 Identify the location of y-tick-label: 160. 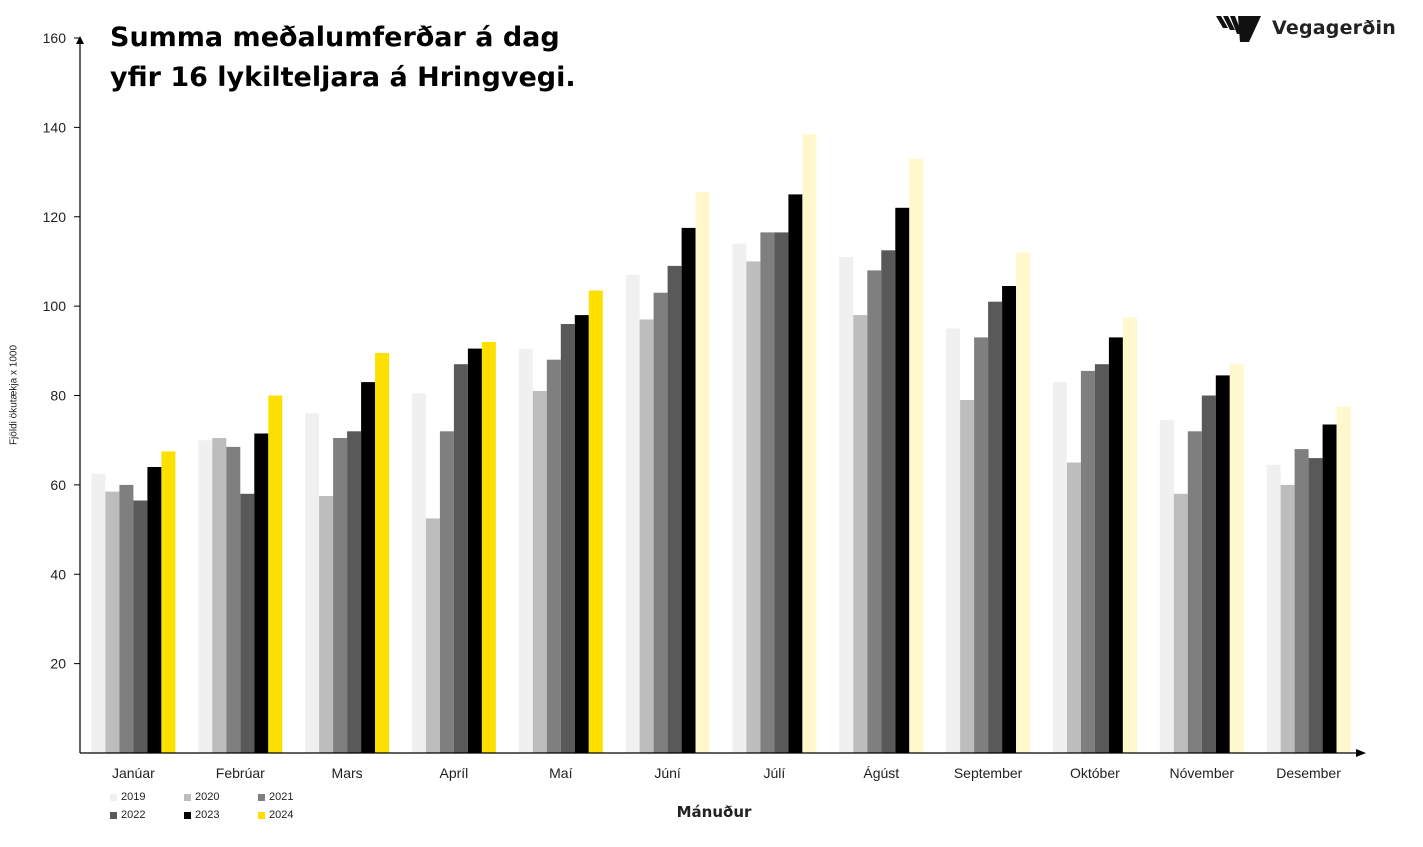
(55, 38).